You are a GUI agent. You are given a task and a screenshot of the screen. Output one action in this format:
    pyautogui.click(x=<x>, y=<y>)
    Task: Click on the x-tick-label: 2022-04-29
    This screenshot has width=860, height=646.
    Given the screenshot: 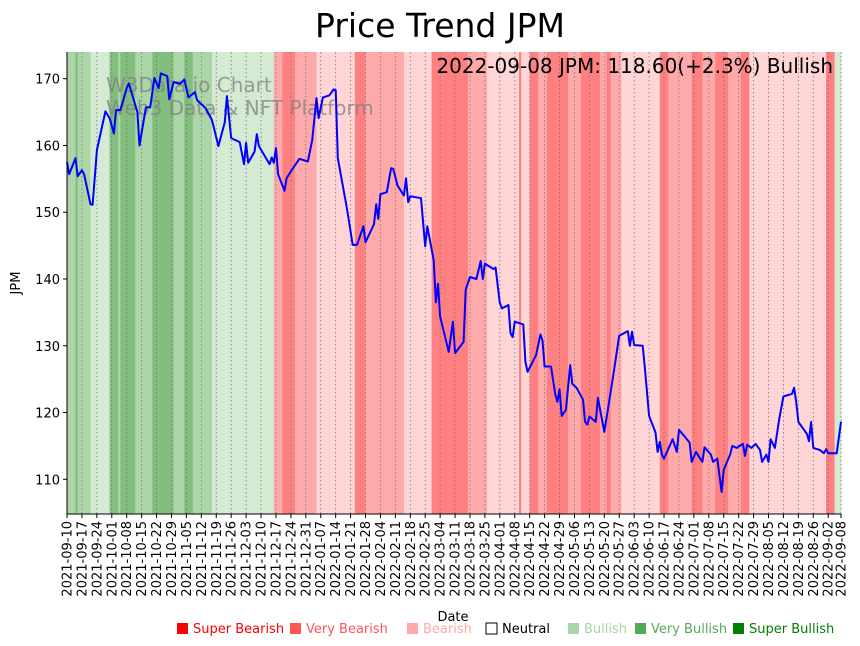 What is the action you would take?
    pyautogui.click(x=560, y=559)
    